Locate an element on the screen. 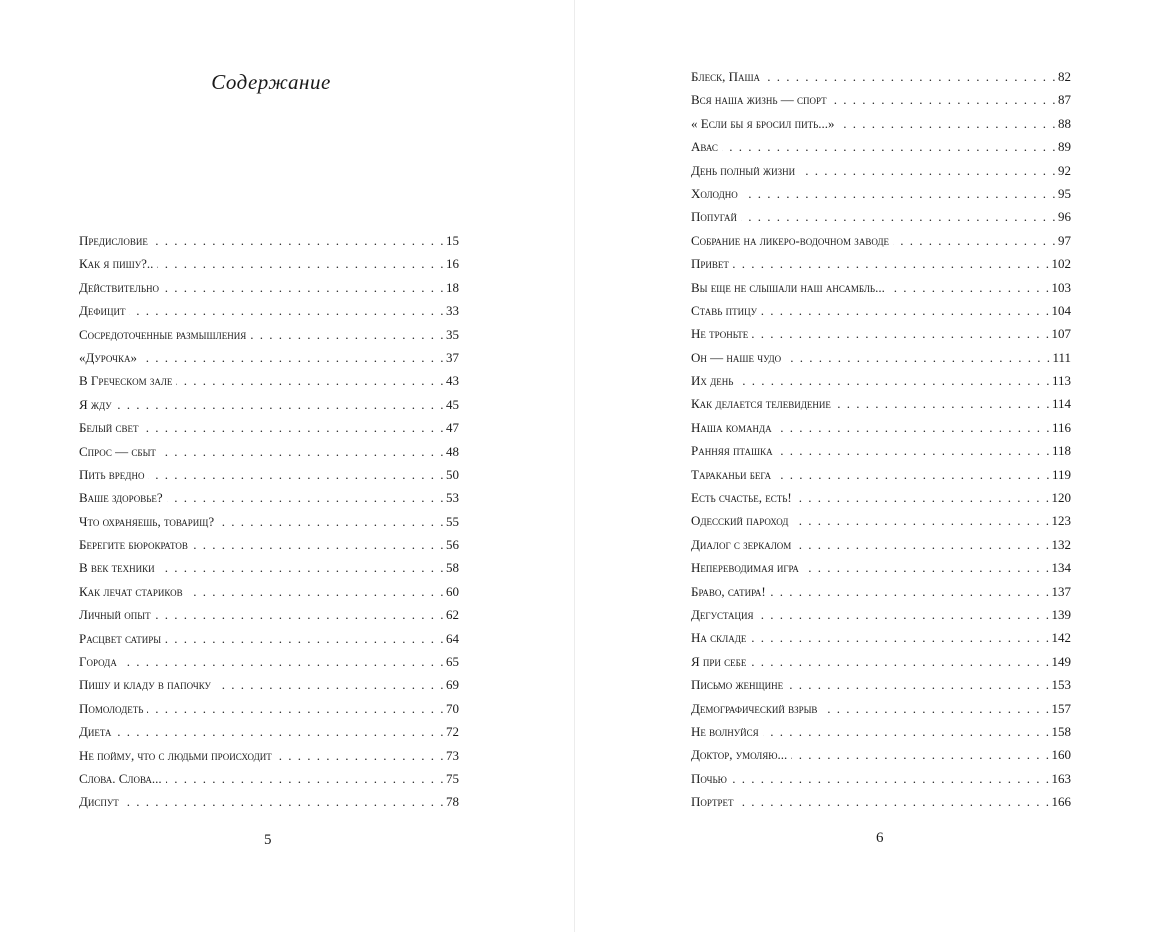 This screenshot has width=1152, height=932. toc-entry-title: Что охраняешь, товарищ? is located at coordinates (147, 521).